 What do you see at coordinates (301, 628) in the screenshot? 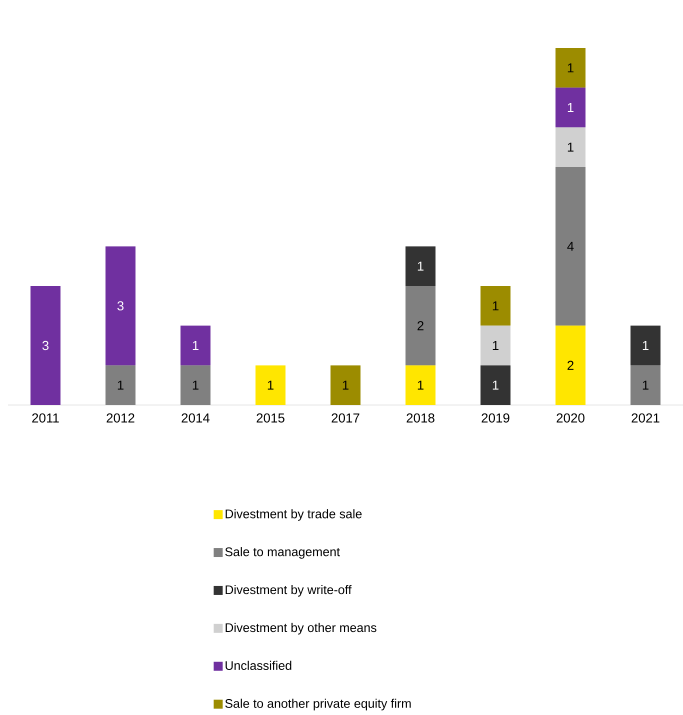
I see `legend-label: Divestment by other means` at bounding box center [301, 628].